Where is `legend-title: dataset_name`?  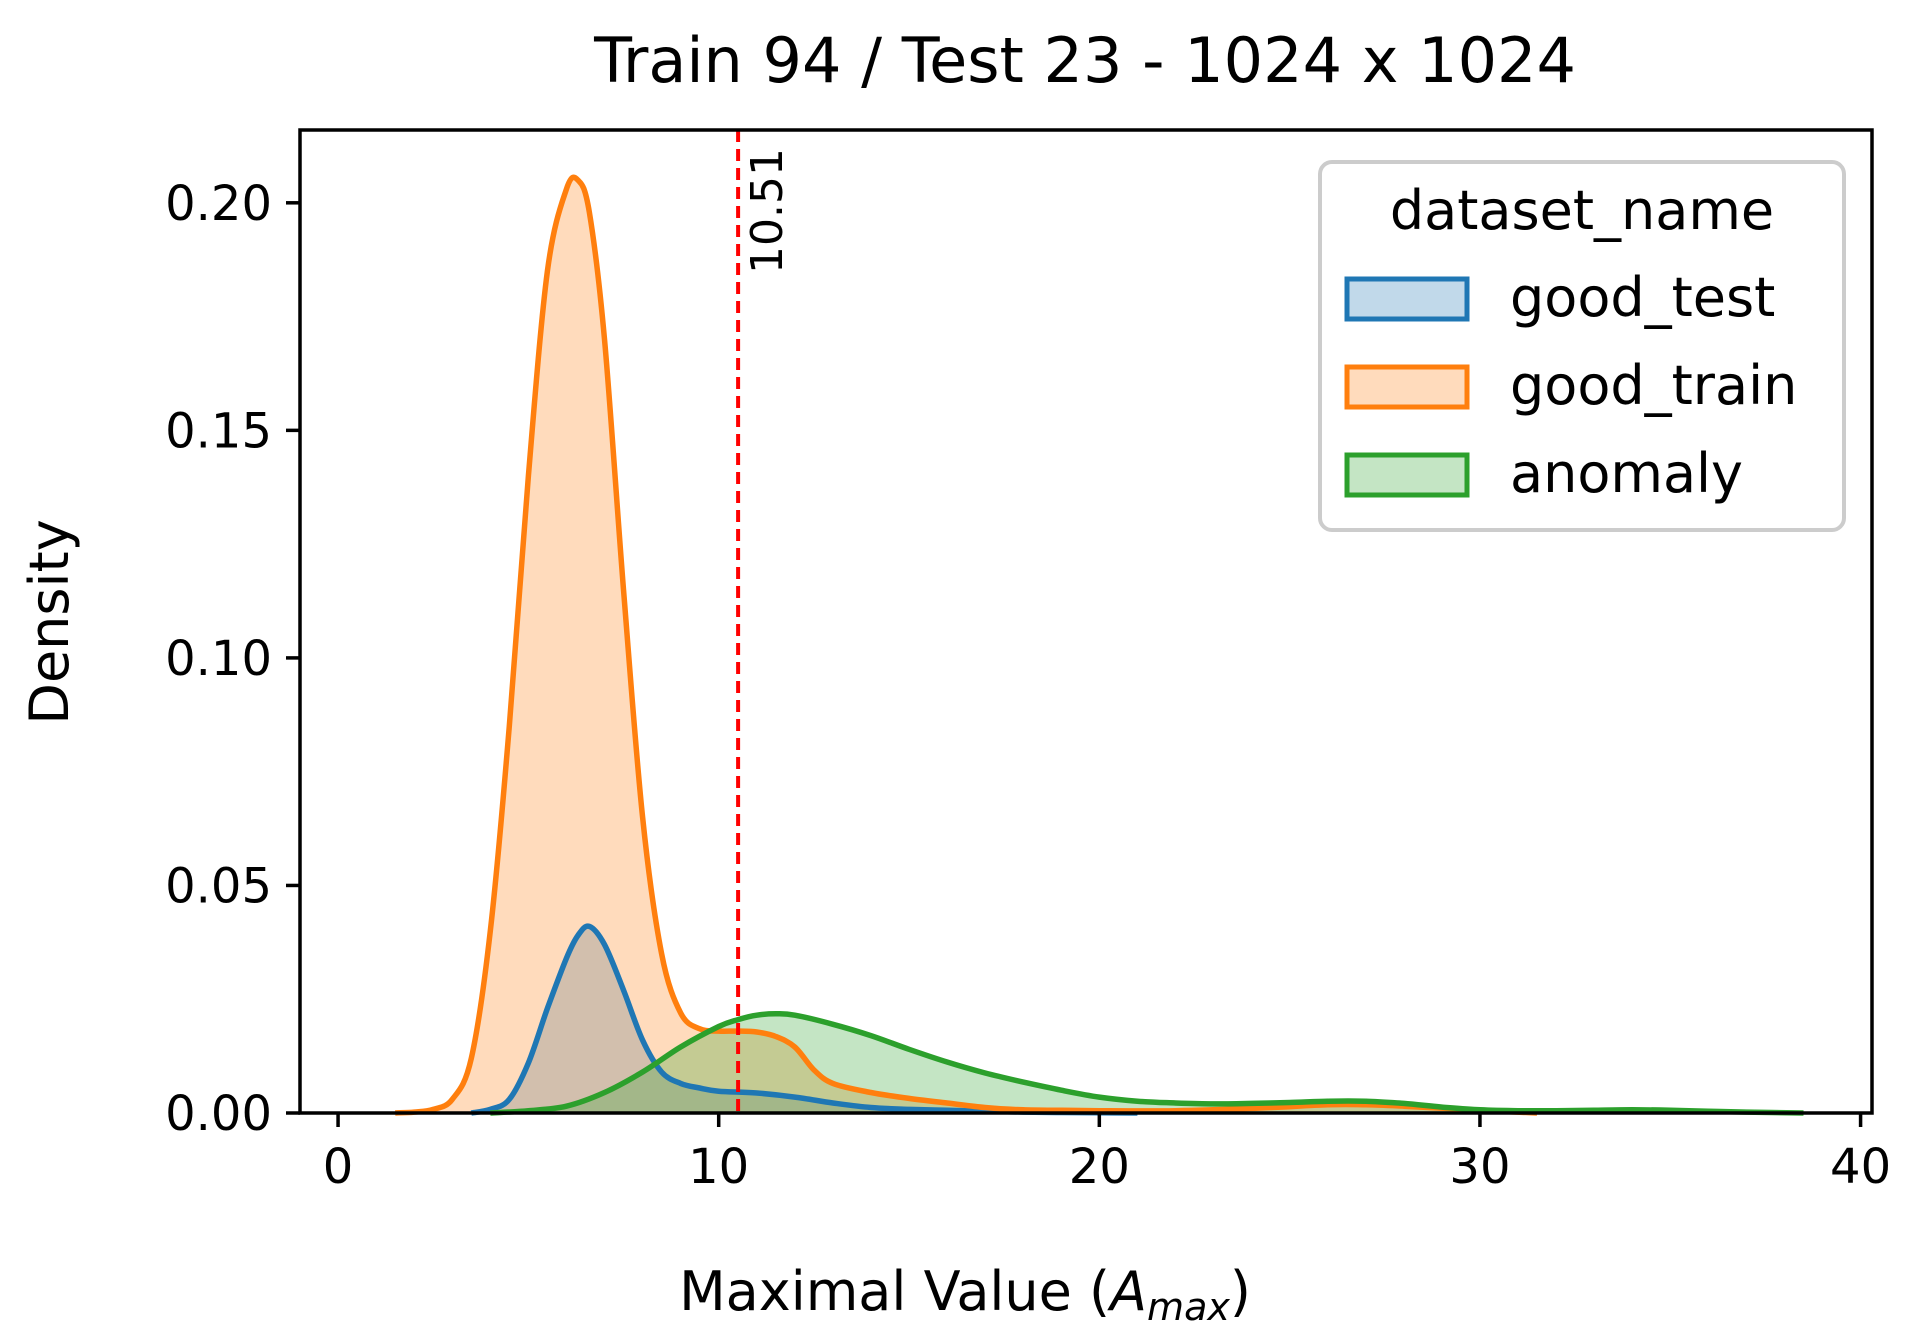
legend-title: dataset_name is located at coordinates (1582, 210).